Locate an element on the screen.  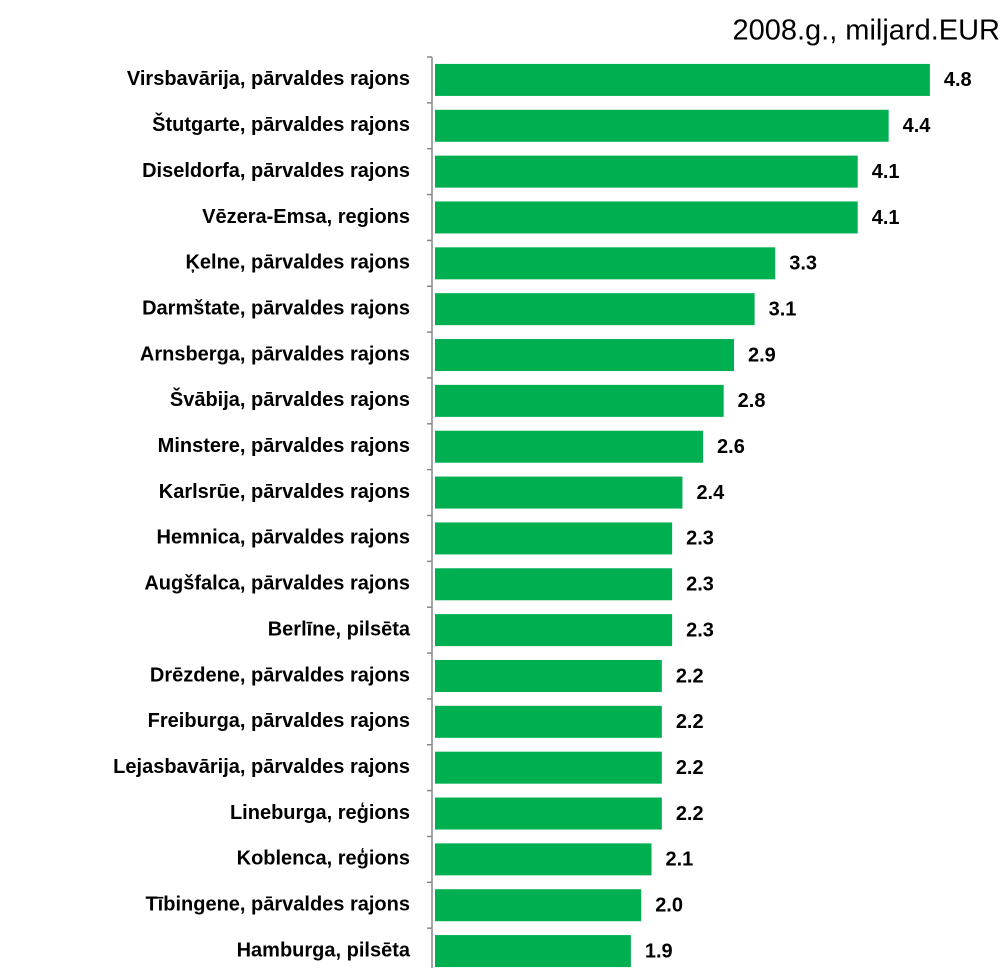
data-label: 2.6 is located at coordinates (731, 447).